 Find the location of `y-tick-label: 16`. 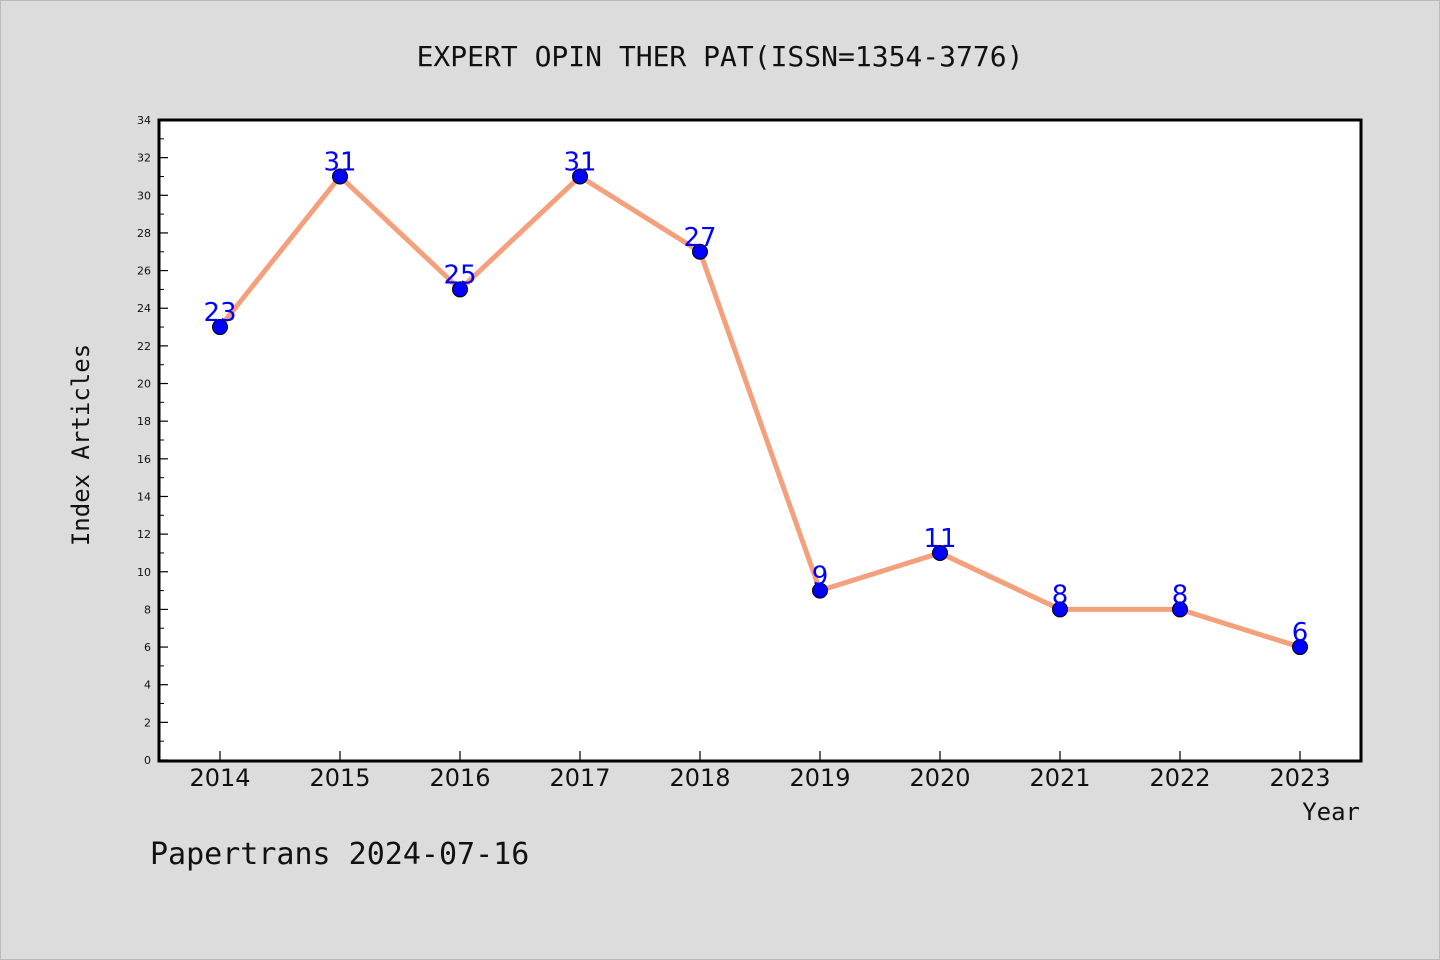

y-tick-label: 16 is located at coordinates (144, 459).